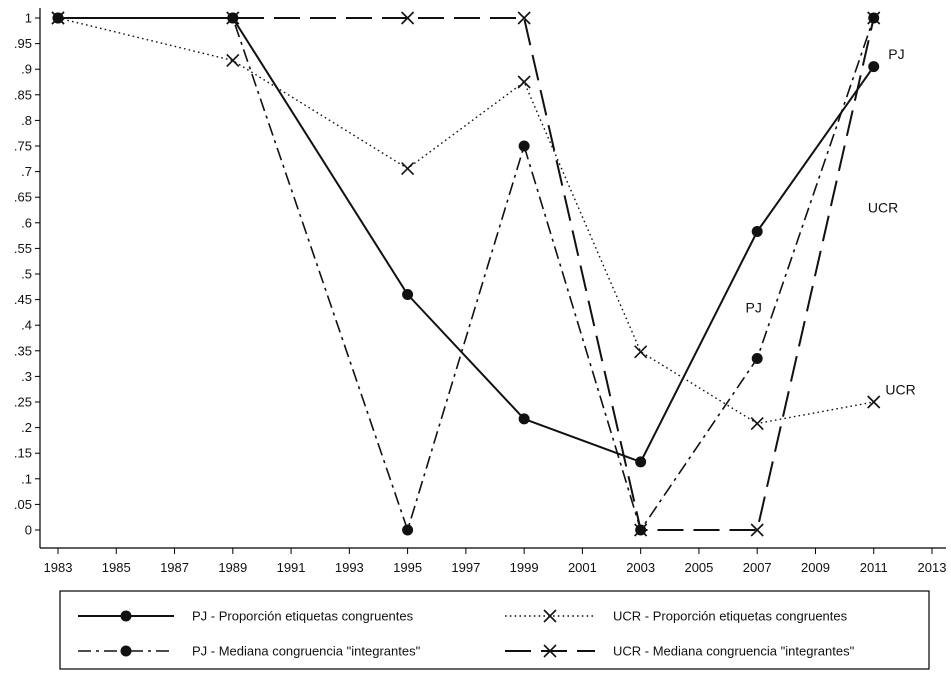 This screenshot has height=676, width=951. What do you see at coordinates (26, 325) in the screenshot?
I see `y-tick-label: .4` at bounding box center [26, 325].